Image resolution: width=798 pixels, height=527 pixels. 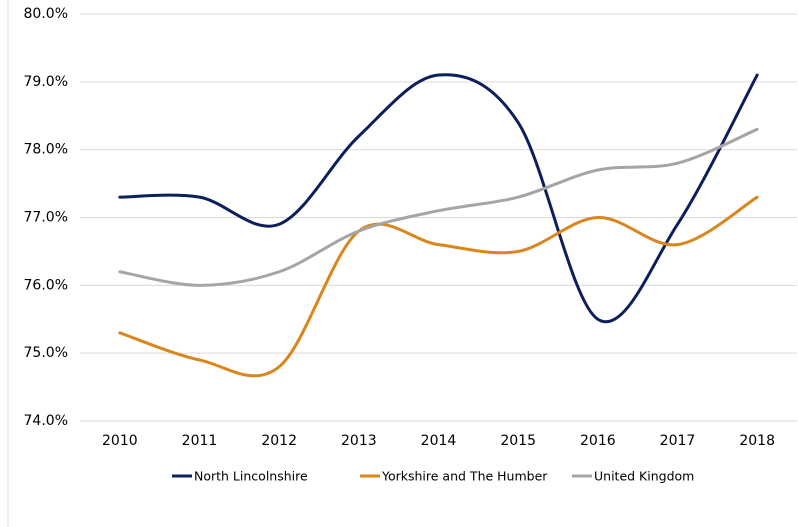 What do you see at coordinates (46, 218) in the screenshot?
I see `y-tick-label: 77.0%` at bounding box center [46, 218].